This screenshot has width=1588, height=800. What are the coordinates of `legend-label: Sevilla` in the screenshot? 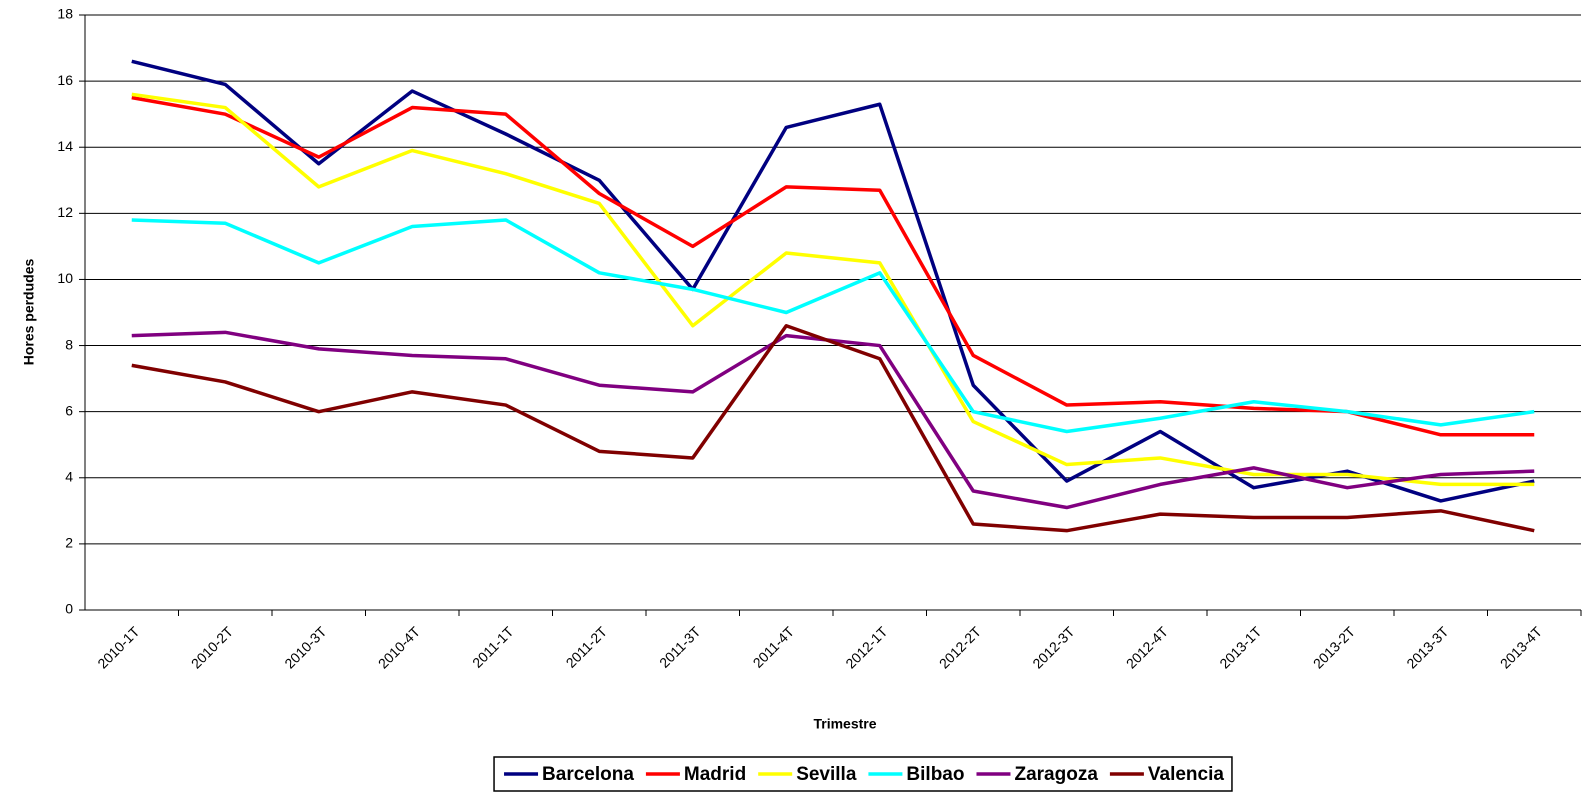 It's located at (826, 774).